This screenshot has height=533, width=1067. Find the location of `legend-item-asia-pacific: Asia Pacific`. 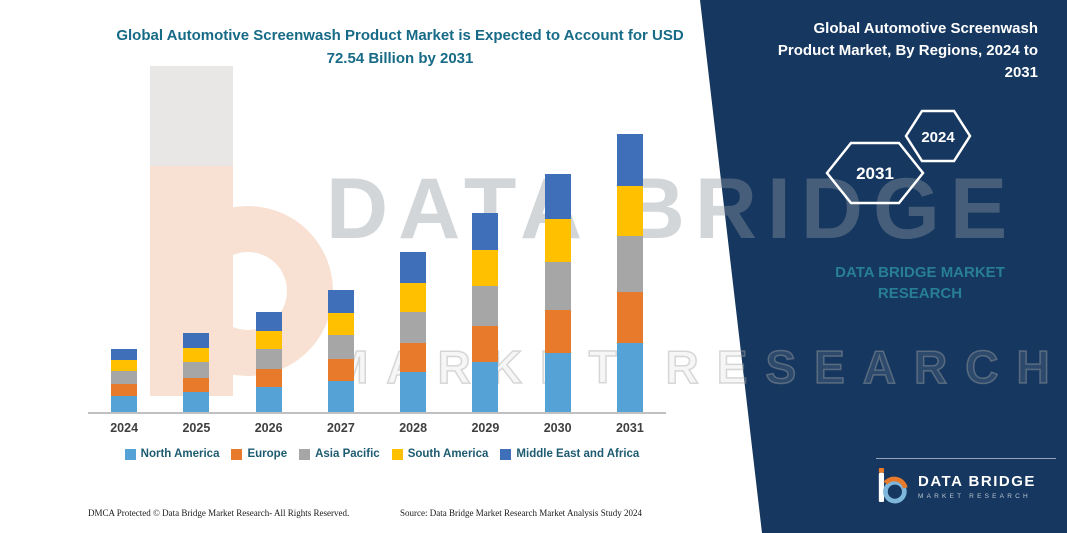

legend-item-asia-pacific: Asia Pacific is located at coordinates (339, 454).